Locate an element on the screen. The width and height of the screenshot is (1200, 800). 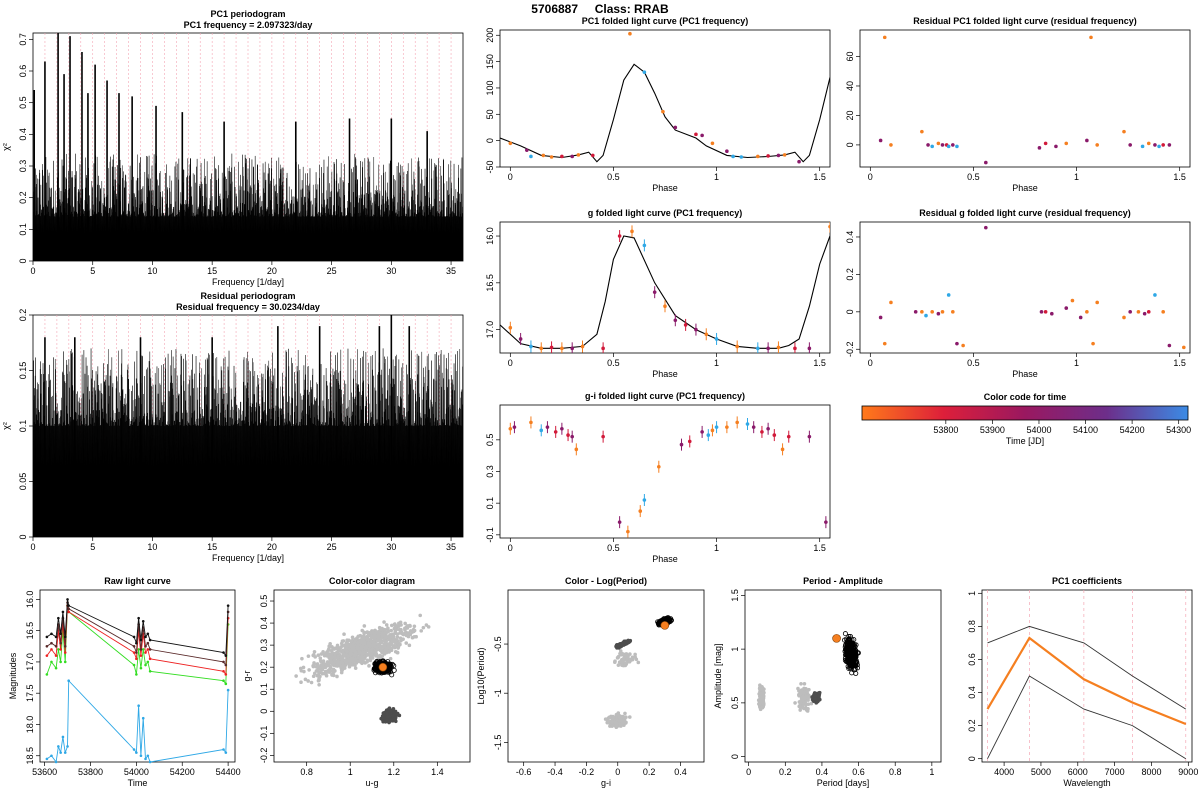
color-color-xtick-label: 0.8 is located at coordinates (306, 772).